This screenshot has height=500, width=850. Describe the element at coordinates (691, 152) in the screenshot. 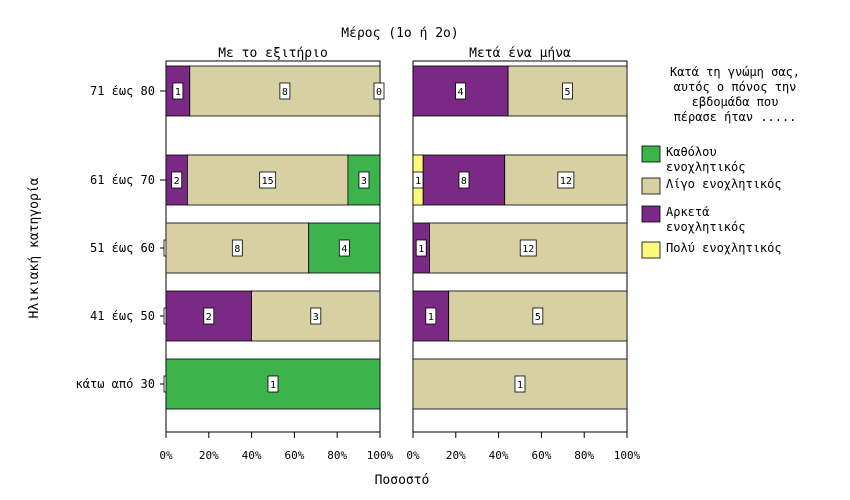

I see `legend-label: Καθόλου` at that location.